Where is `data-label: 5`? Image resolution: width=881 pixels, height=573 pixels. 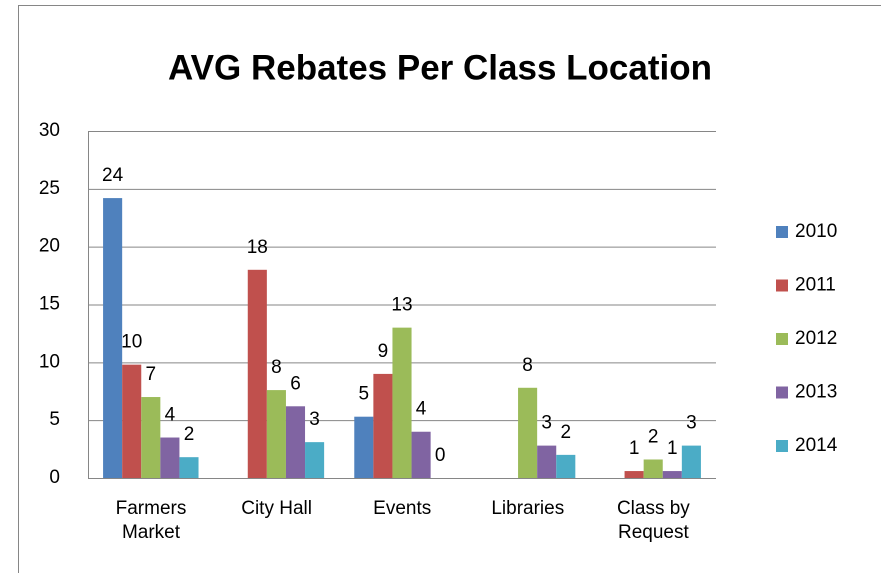 data-label: 5 is located at coordinates (364, 394).